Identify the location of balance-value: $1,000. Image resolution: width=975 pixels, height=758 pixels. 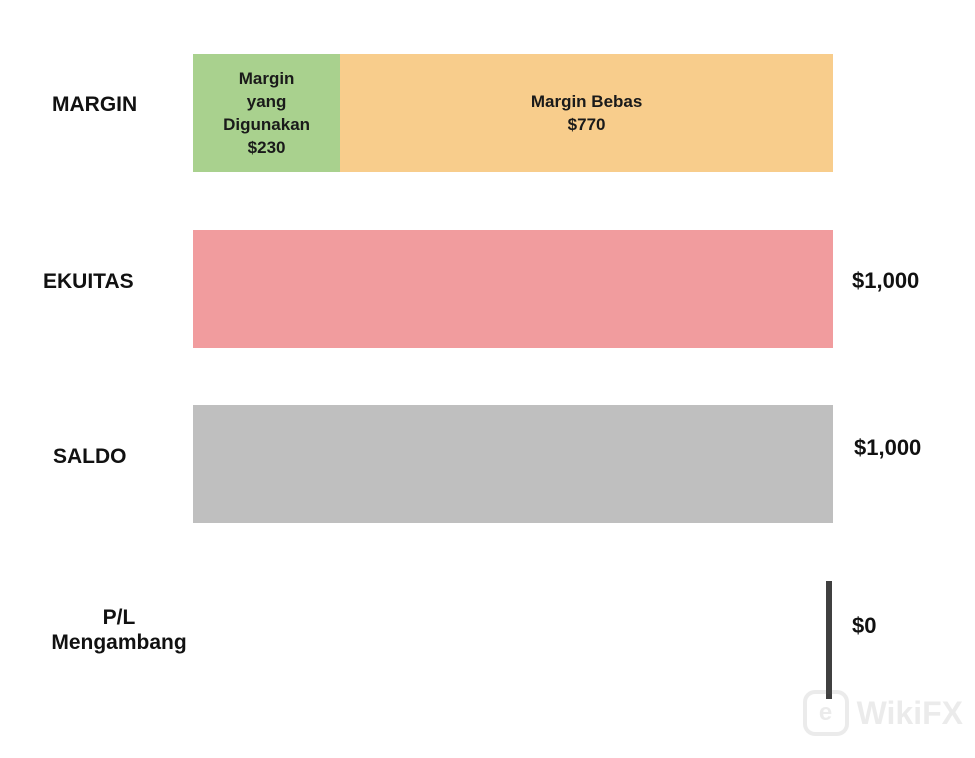
(888, 447).